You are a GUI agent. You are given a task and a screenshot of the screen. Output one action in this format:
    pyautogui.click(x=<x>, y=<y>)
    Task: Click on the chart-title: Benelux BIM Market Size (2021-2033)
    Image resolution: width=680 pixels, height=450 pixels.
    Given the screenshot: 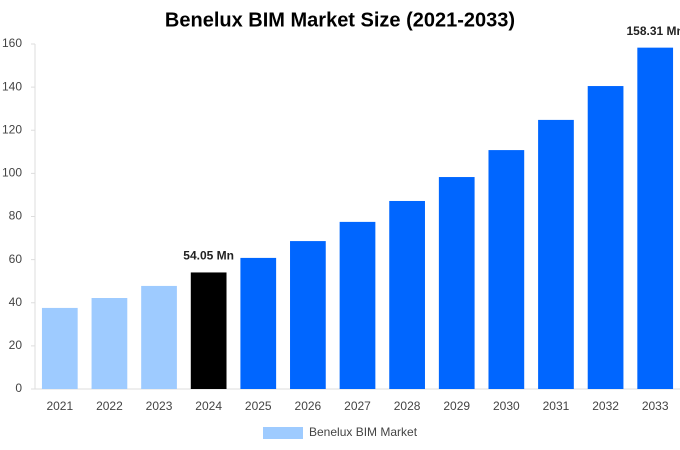 What is the action you would take?
    pyautogui.click(x=340, y=20)
    